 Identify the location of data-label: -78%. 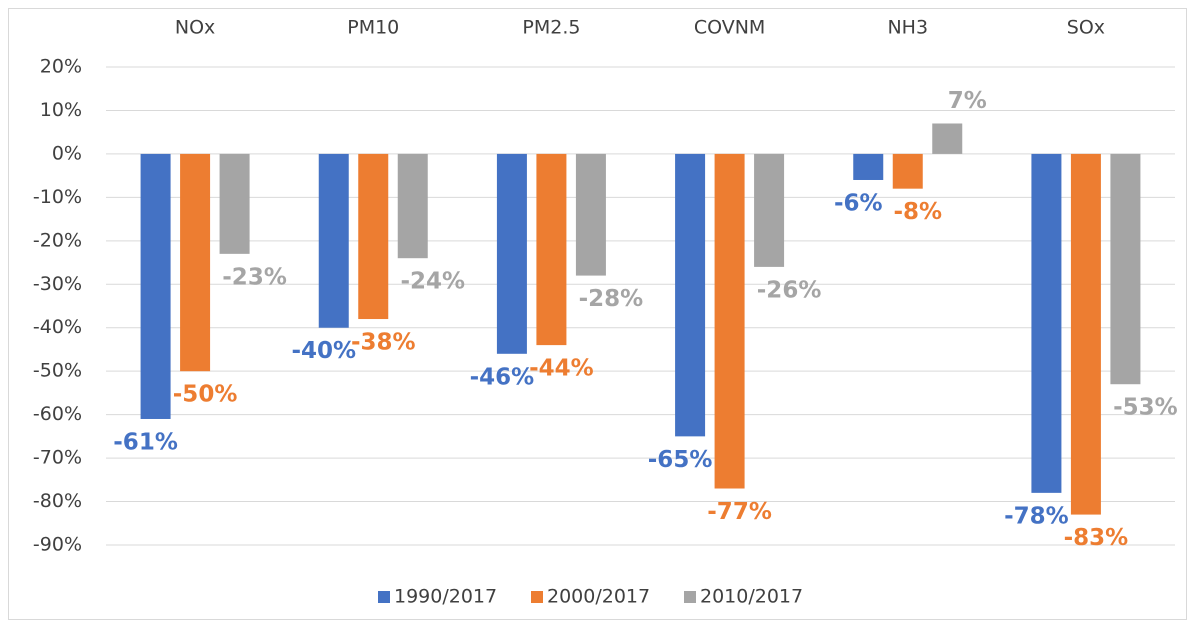
(1036, 516).